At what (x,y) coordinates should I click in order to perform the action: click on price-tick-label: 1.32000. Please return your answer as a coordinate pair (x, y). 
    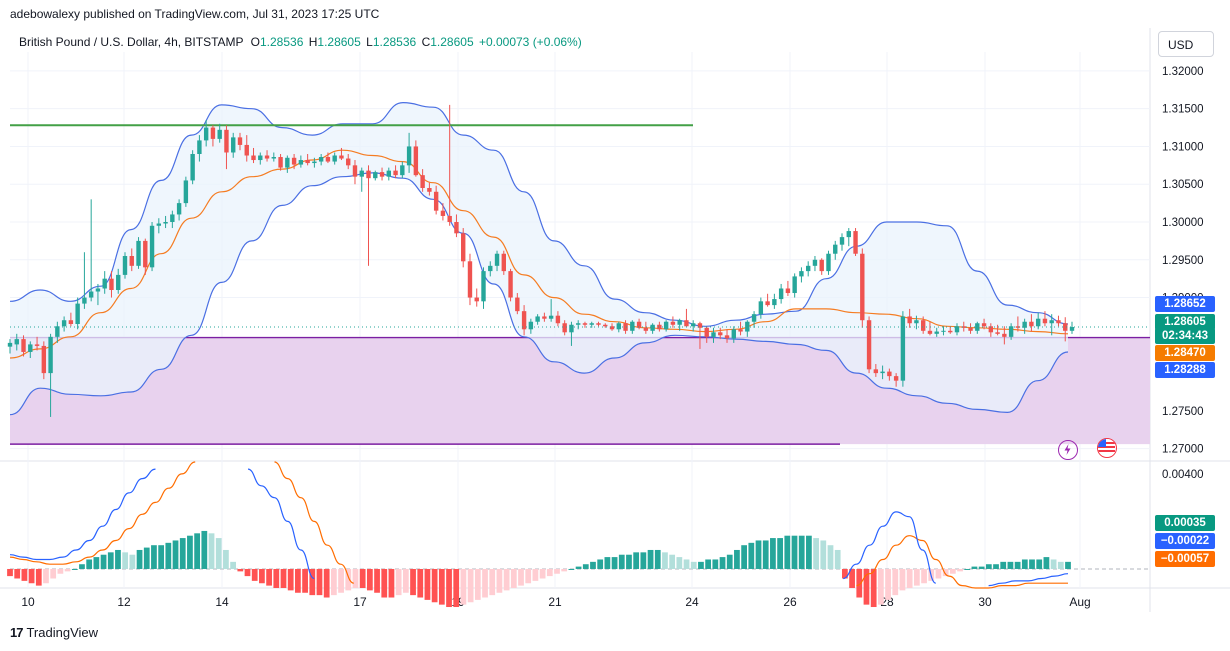
    Looking at the image, I should click on (1183, 72).